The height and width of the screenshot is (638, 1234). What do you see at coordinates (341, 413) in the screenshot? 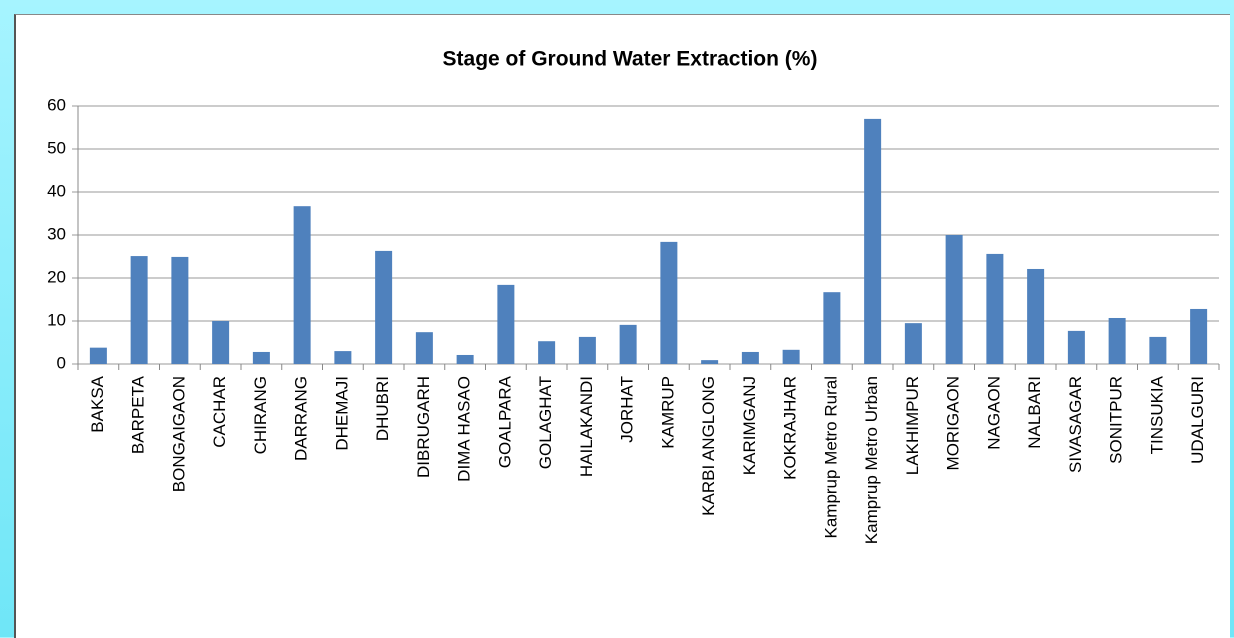
I see `x-tick-label: DHEMAJI` at bounding box center [341, 413].